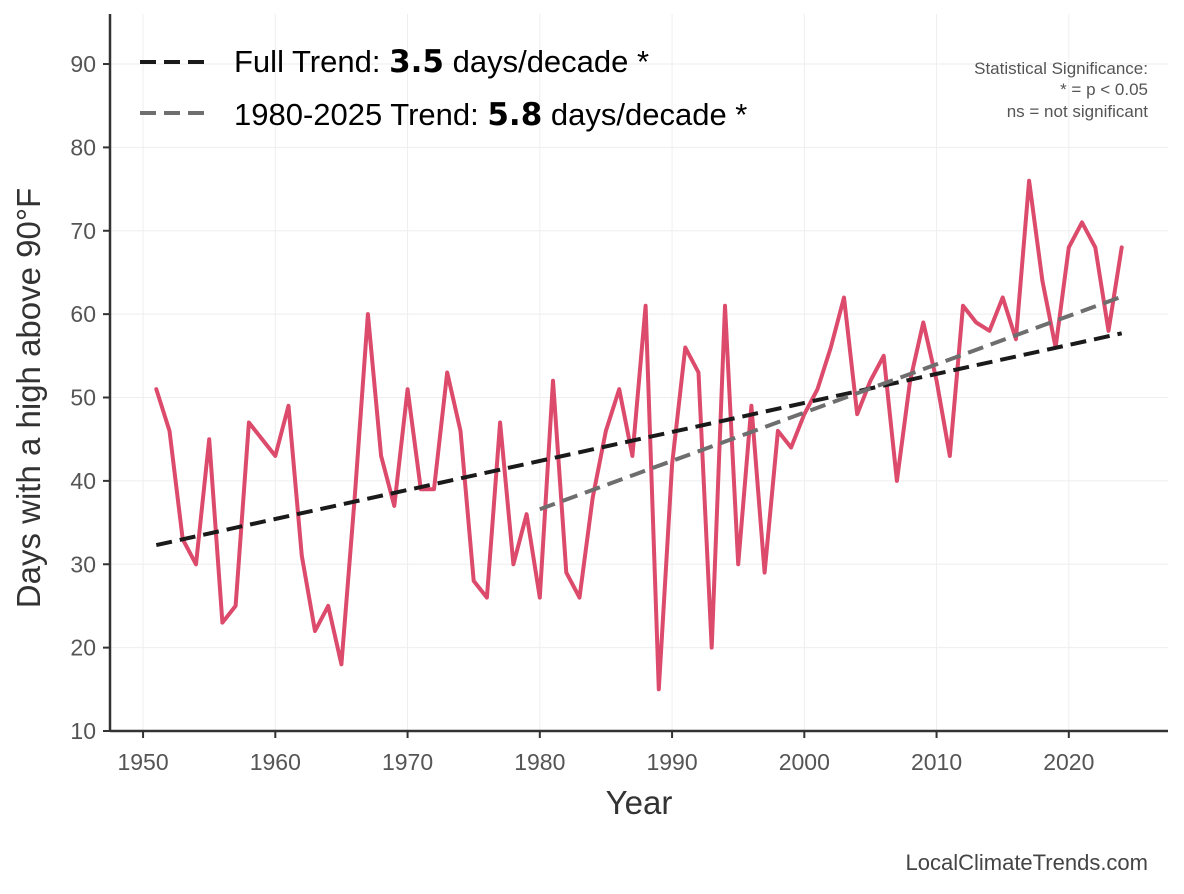  Describe the element at coordinates (416, 62) in the screenshot. I see `legend-full-value: 3.5` at that location.